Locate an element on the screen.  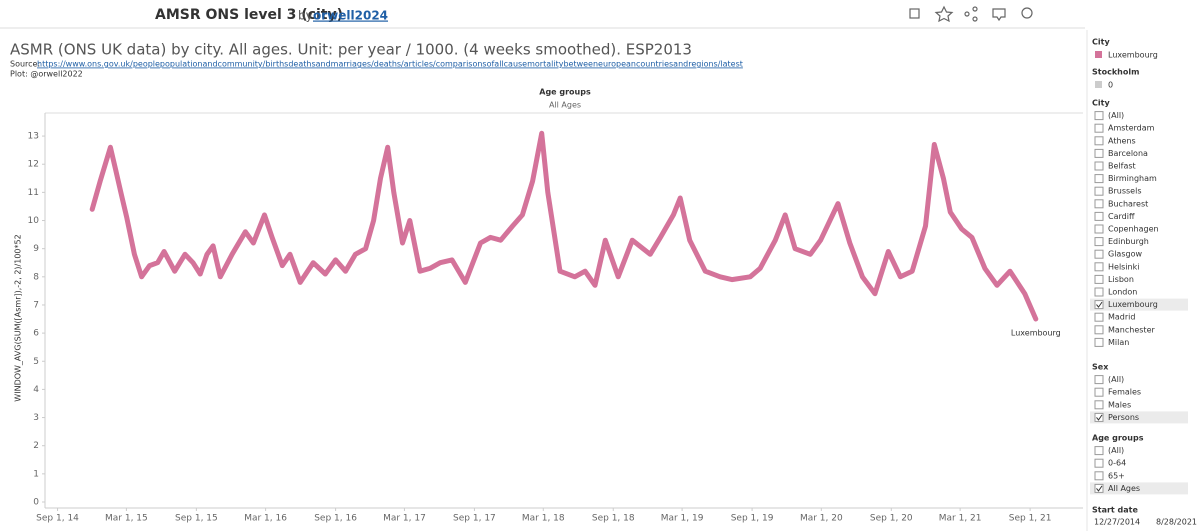
y-tick-label: 12 is located at coordinates (33, 165).